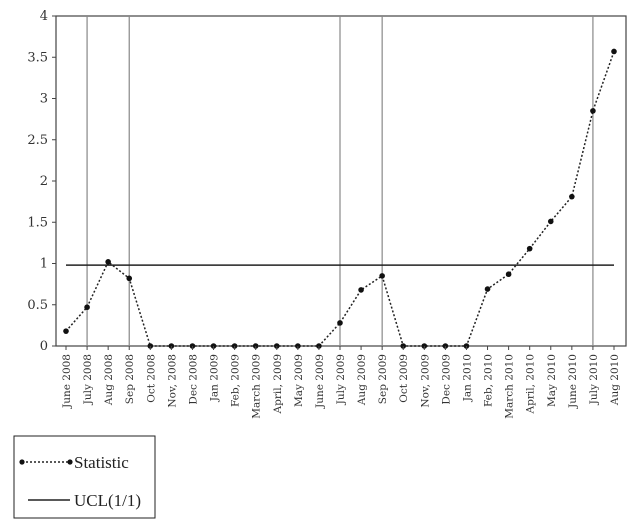 The height and width of the screenshot is (526, 629). I want to click on y-tick-label: 0, so click(44, 346).